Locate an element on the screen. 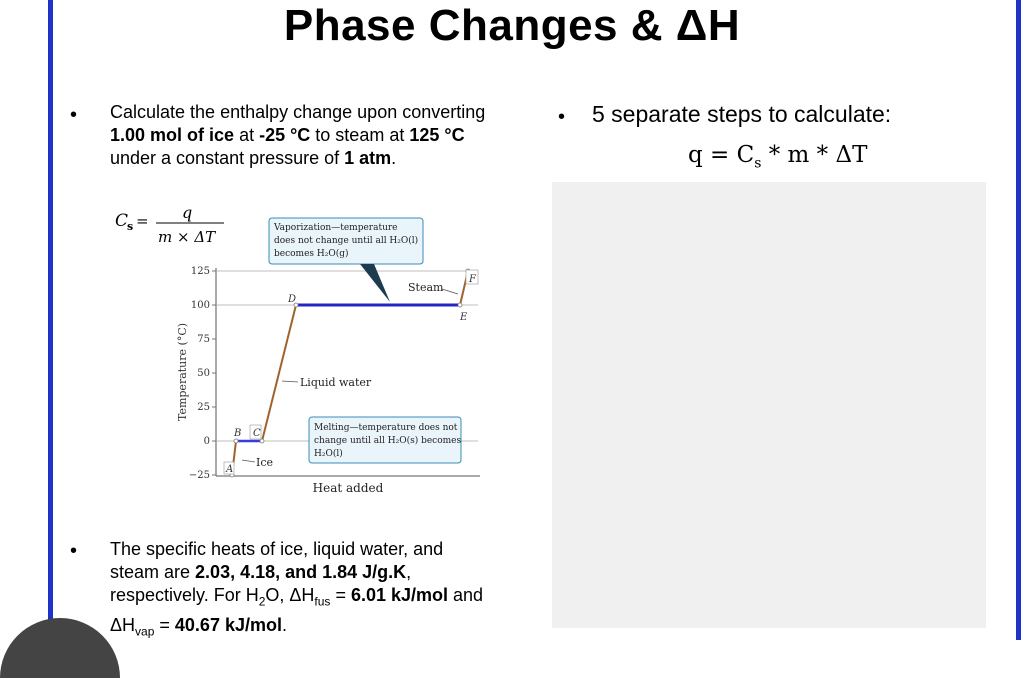 The width and height of the screenshot is (1024, 678). callout-text: Melting—temperature does not is located at coordinates (386, 428).